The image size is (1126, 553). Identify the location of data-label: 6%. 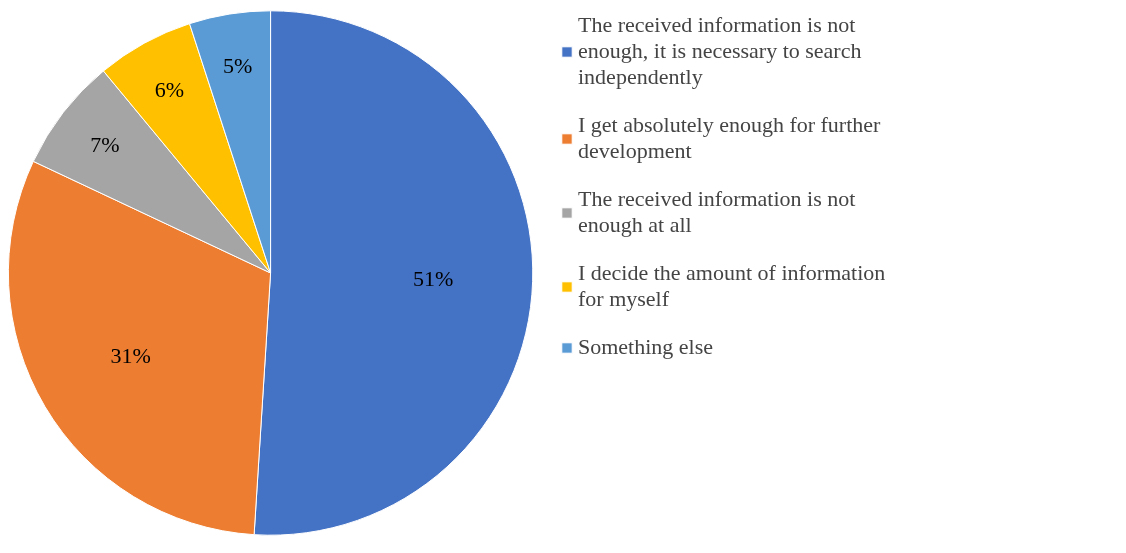
(169, 89).